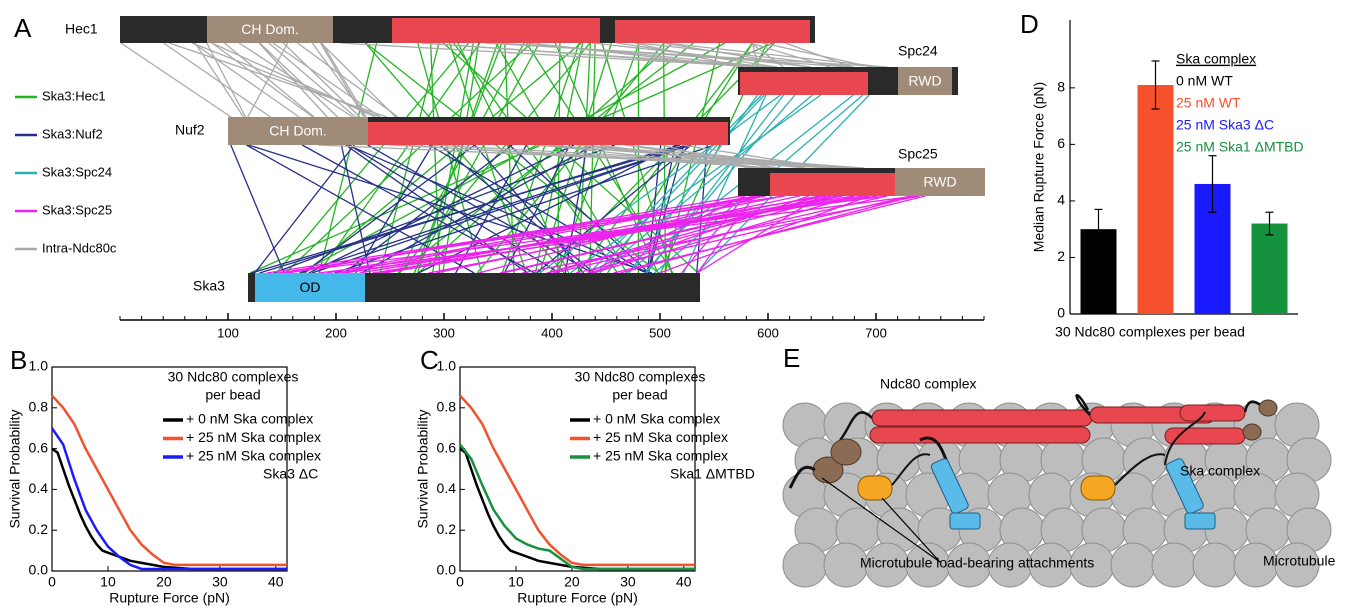 This screenshot has width=1350, height=612. I want to click on legend-label: + 0 nM Ska complex, so click(249, 419).